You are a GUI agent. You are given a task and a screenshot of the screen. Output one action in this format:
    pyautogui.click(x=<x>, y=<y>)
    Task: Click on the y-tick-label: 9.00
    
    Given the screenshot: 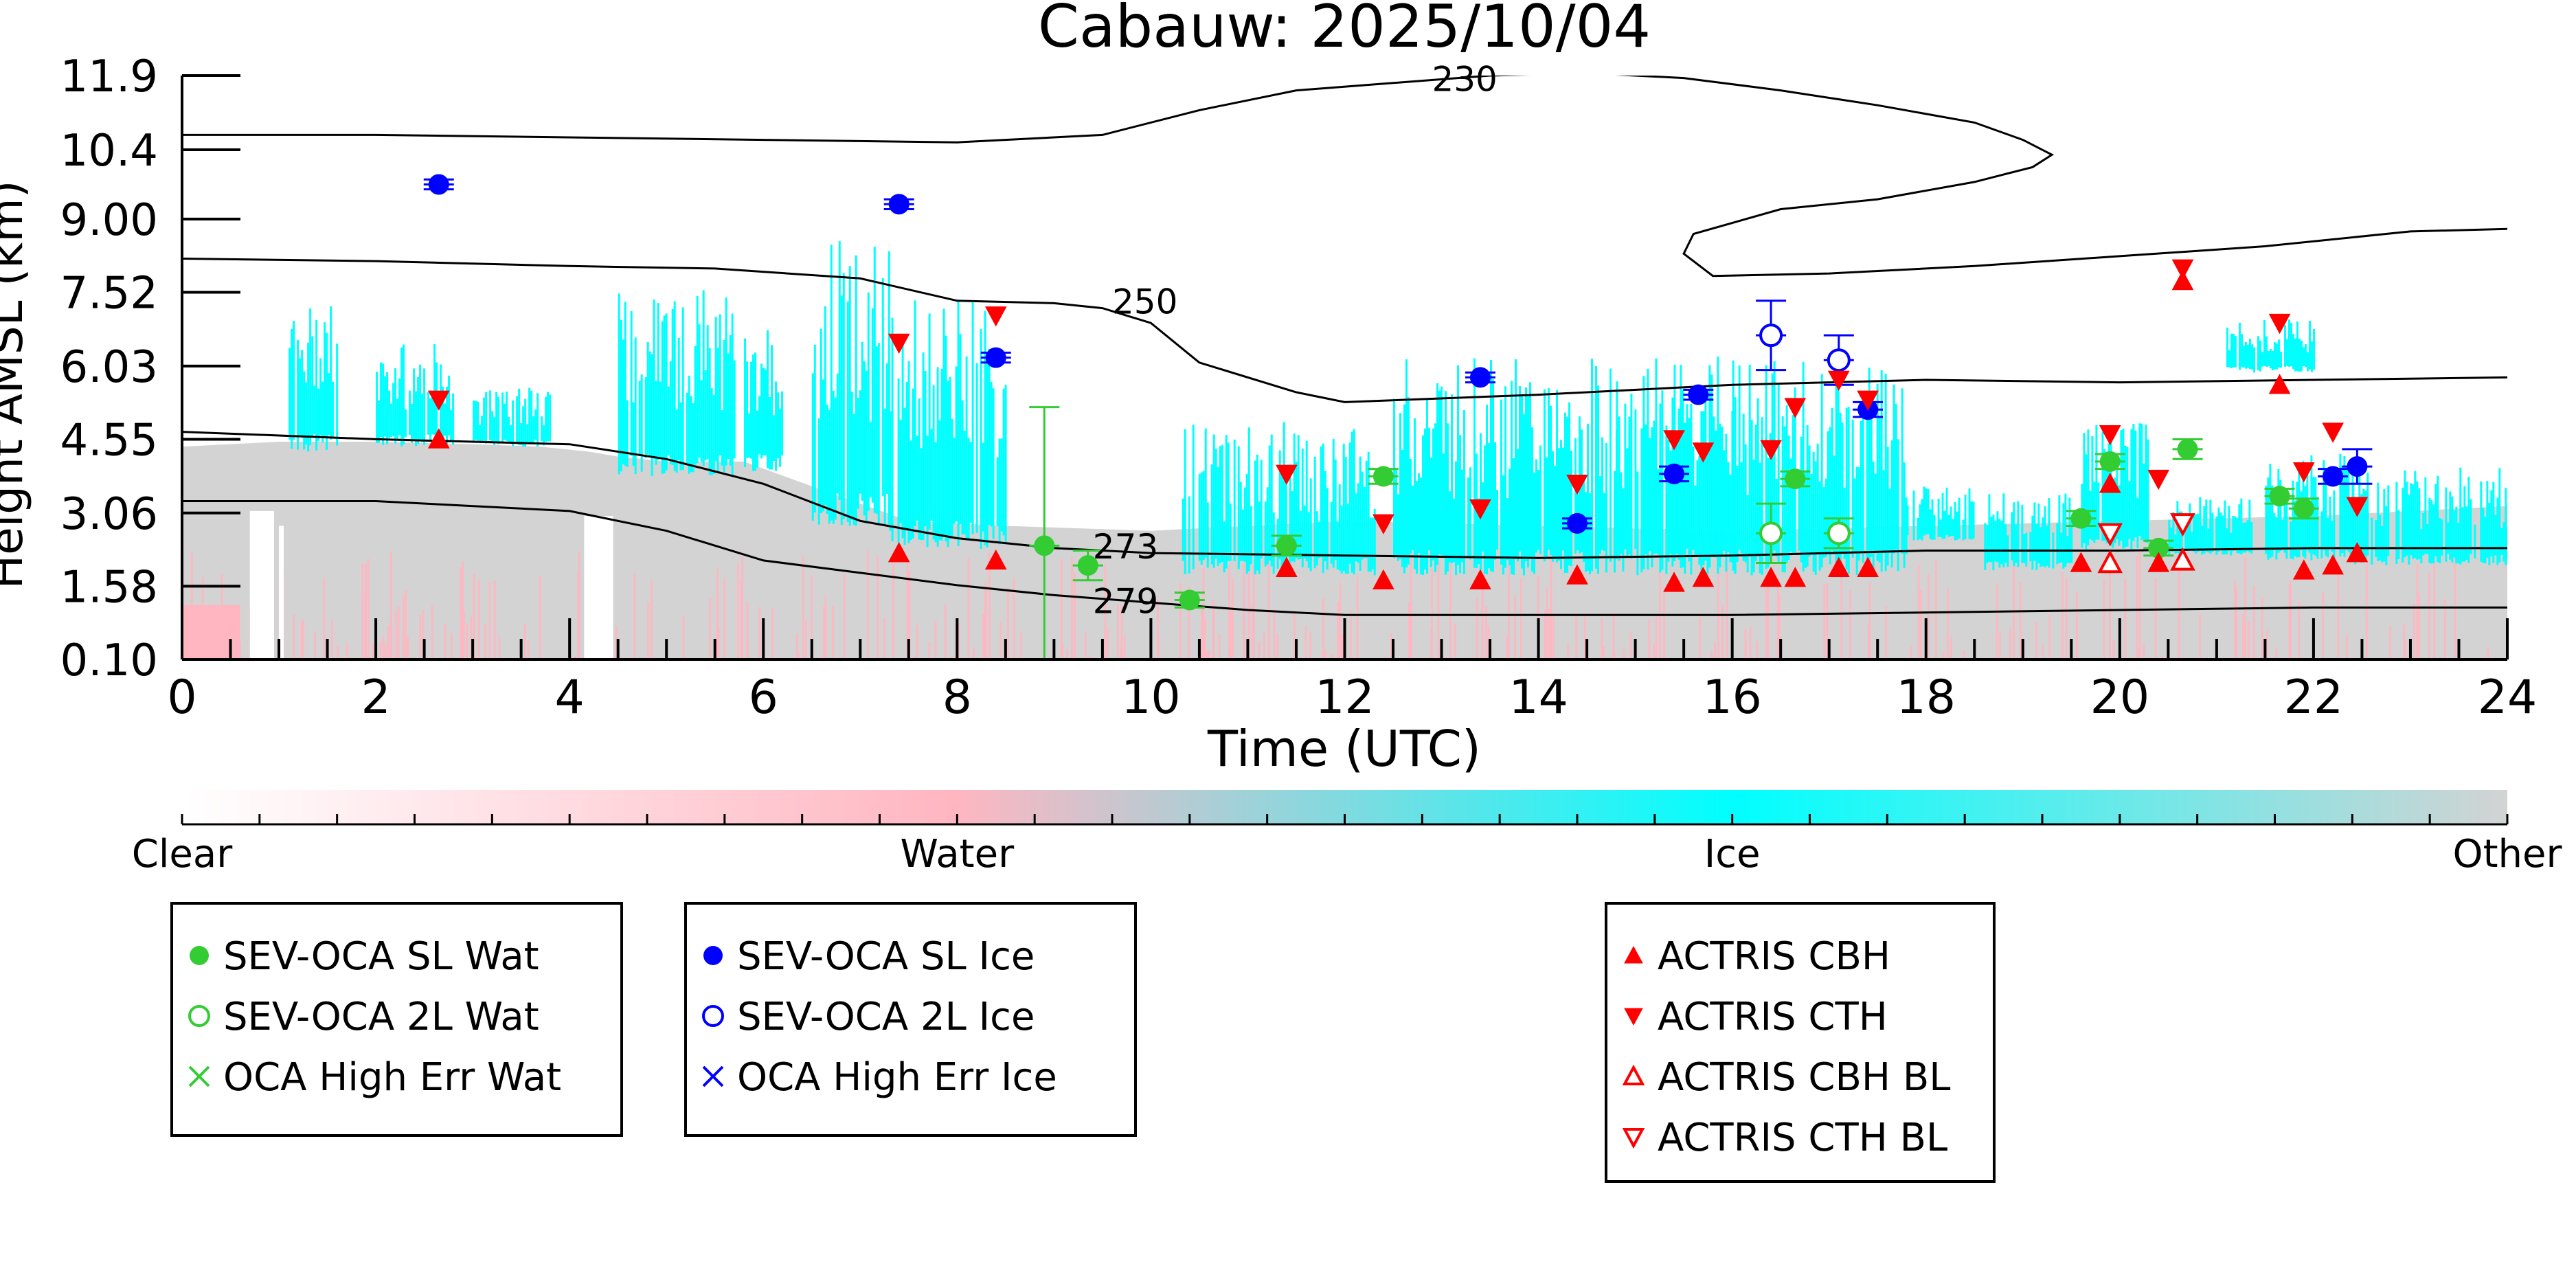 What is the action you would take?
    pyautogui.click(x=109, y=220)
    